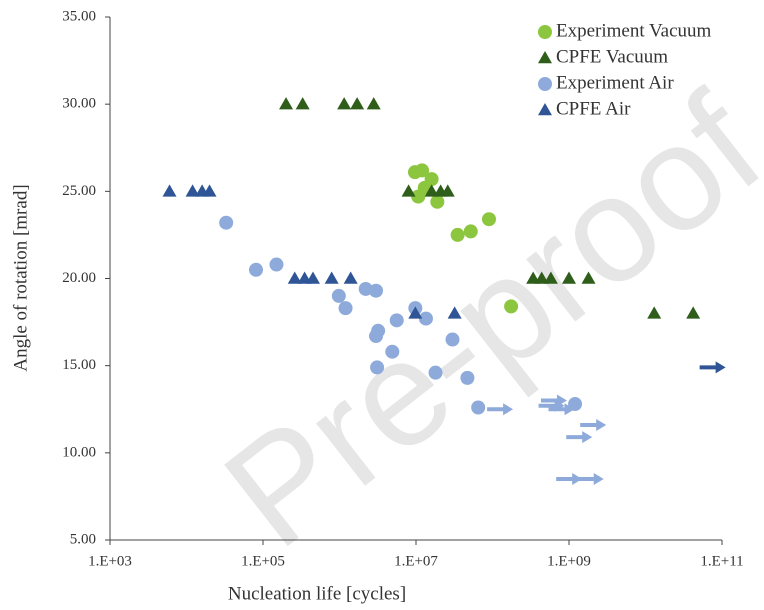  Describe the element at coordinates (615, 82) in the screenshot. I see `legend-label: Experiment Air` at that location.